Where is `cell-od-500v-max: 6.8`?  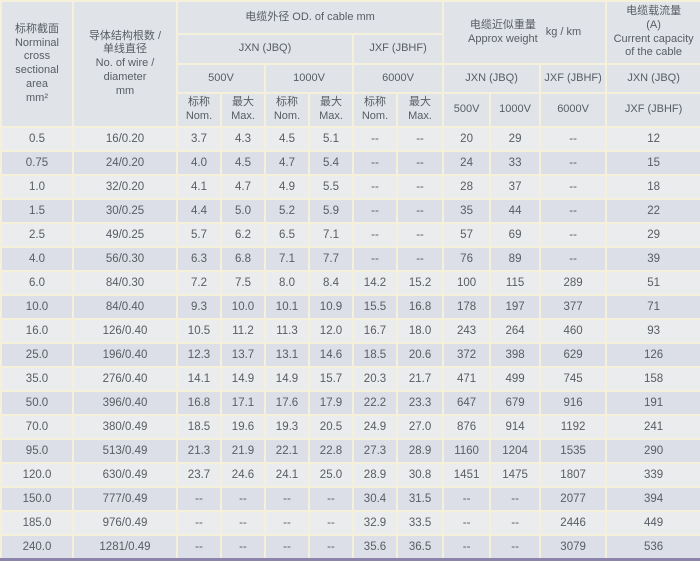 cell-od-500v-max: 6.8 is located at coordinates (243, 259).